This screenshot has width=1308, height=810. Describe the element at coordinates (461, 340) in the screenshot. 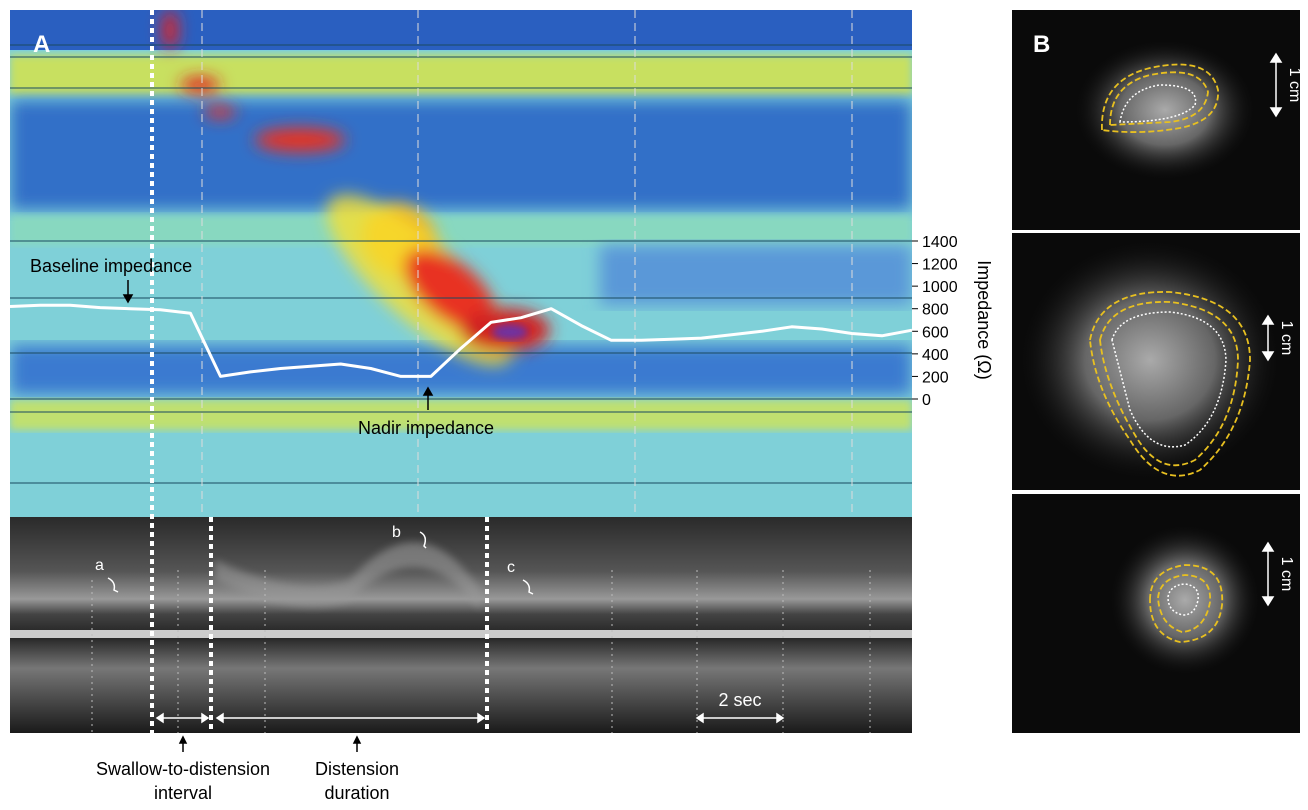

I see `impedance-trace` at that location.